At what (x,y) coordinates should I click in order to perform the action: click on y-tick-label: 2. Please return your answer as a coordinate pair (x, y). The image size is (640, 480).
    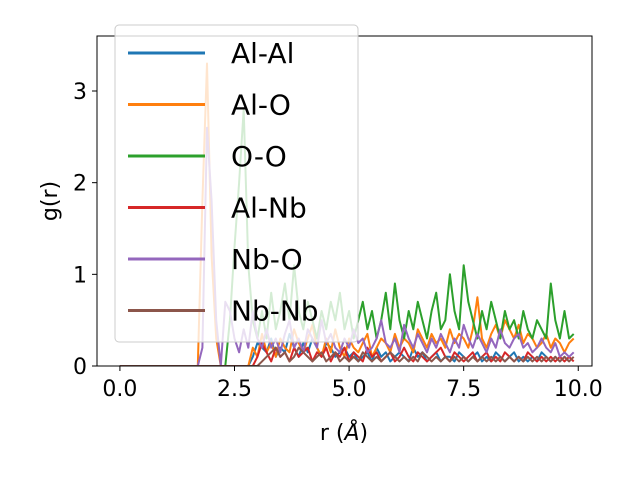
    Looking at the image, I should click on (80, 184).